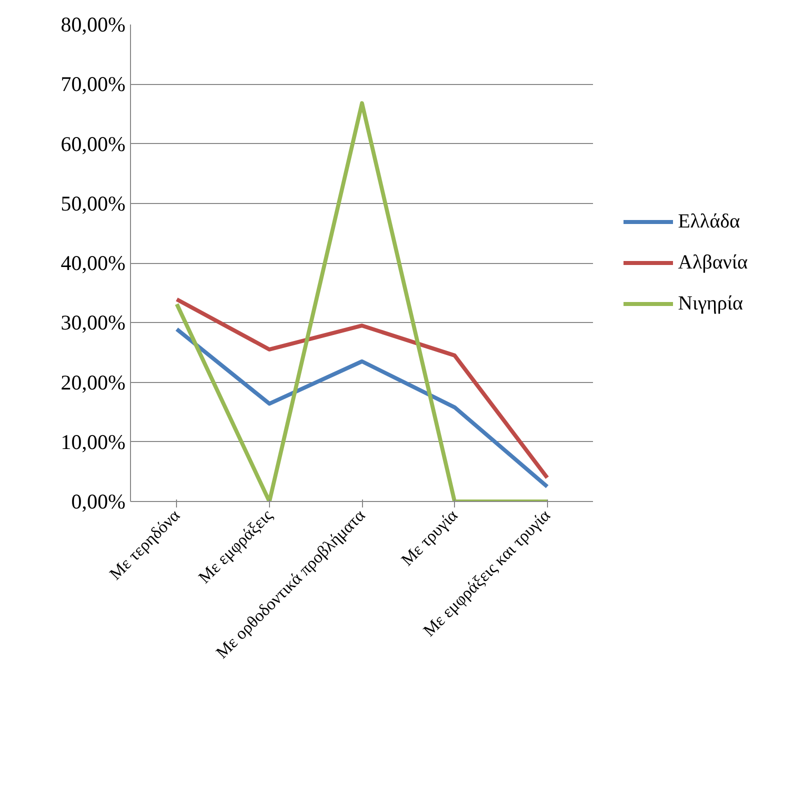 The image size is (798, 791). What do you see at coordinates (93, 382) in the screenshot?
I see `y-tick-label: 20,00%` at bounding box center [93, 382].